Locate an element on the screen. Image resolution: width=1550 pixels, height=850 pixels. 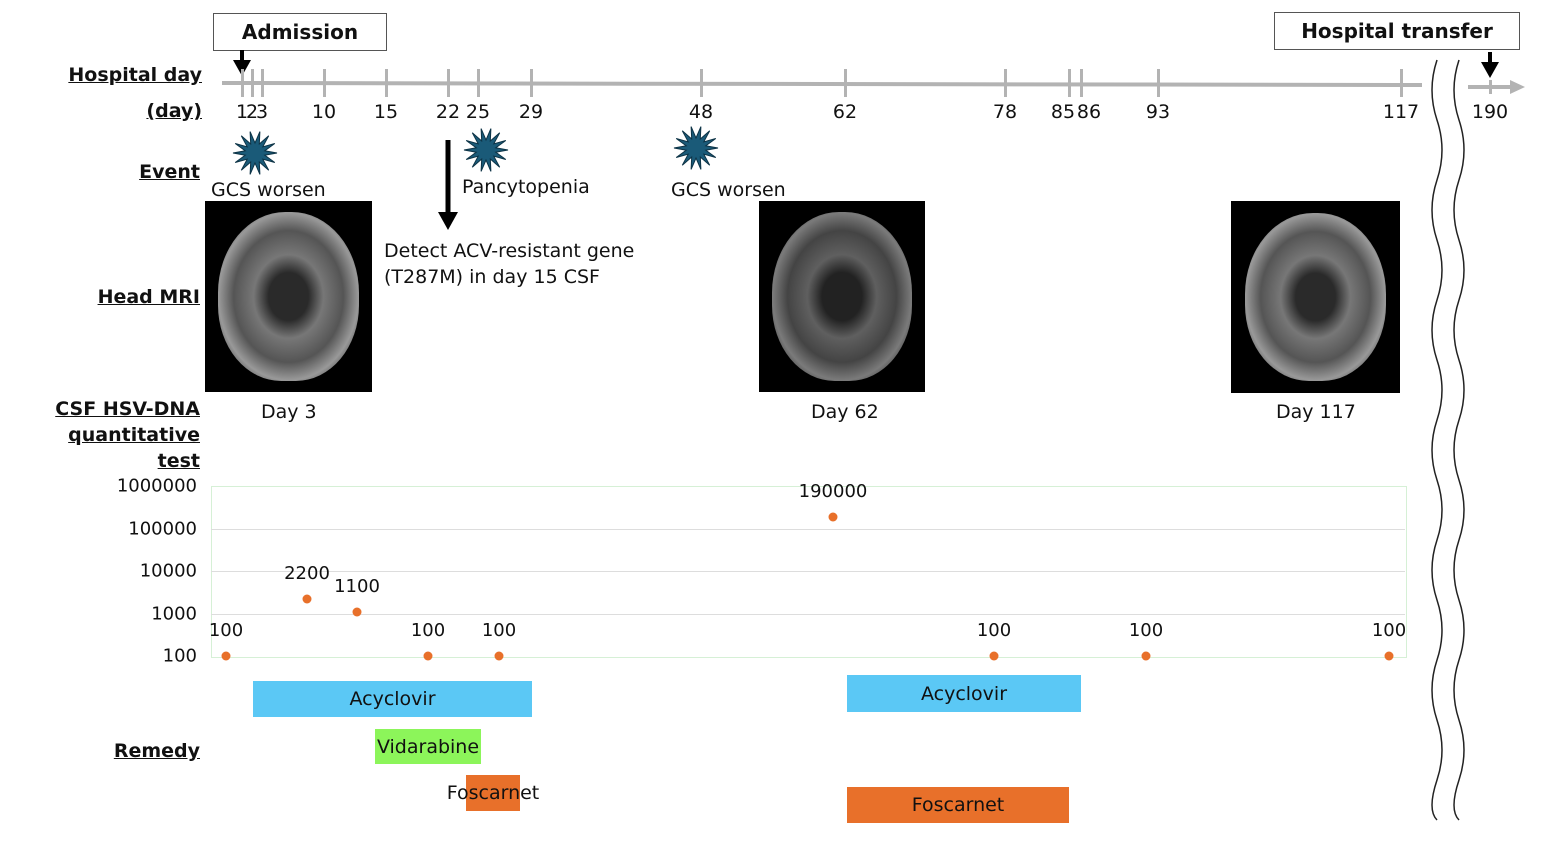
remedy-label: Remedy is located at coordinates (156, 751).